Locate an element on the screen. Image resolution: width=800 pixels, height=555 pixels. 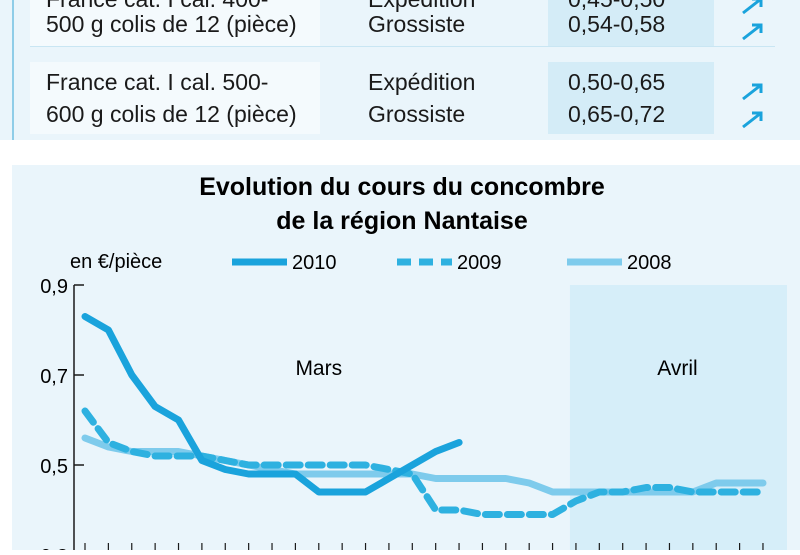
row2-price-line2: 0,65-0,72 is located at coordinates (617, 114).